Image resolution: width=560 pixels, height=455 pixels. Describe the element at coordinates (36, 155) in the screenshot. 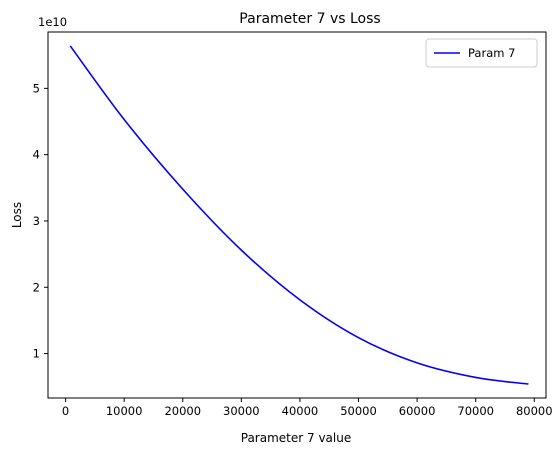

I see `y-tick-label: 4` at that location.